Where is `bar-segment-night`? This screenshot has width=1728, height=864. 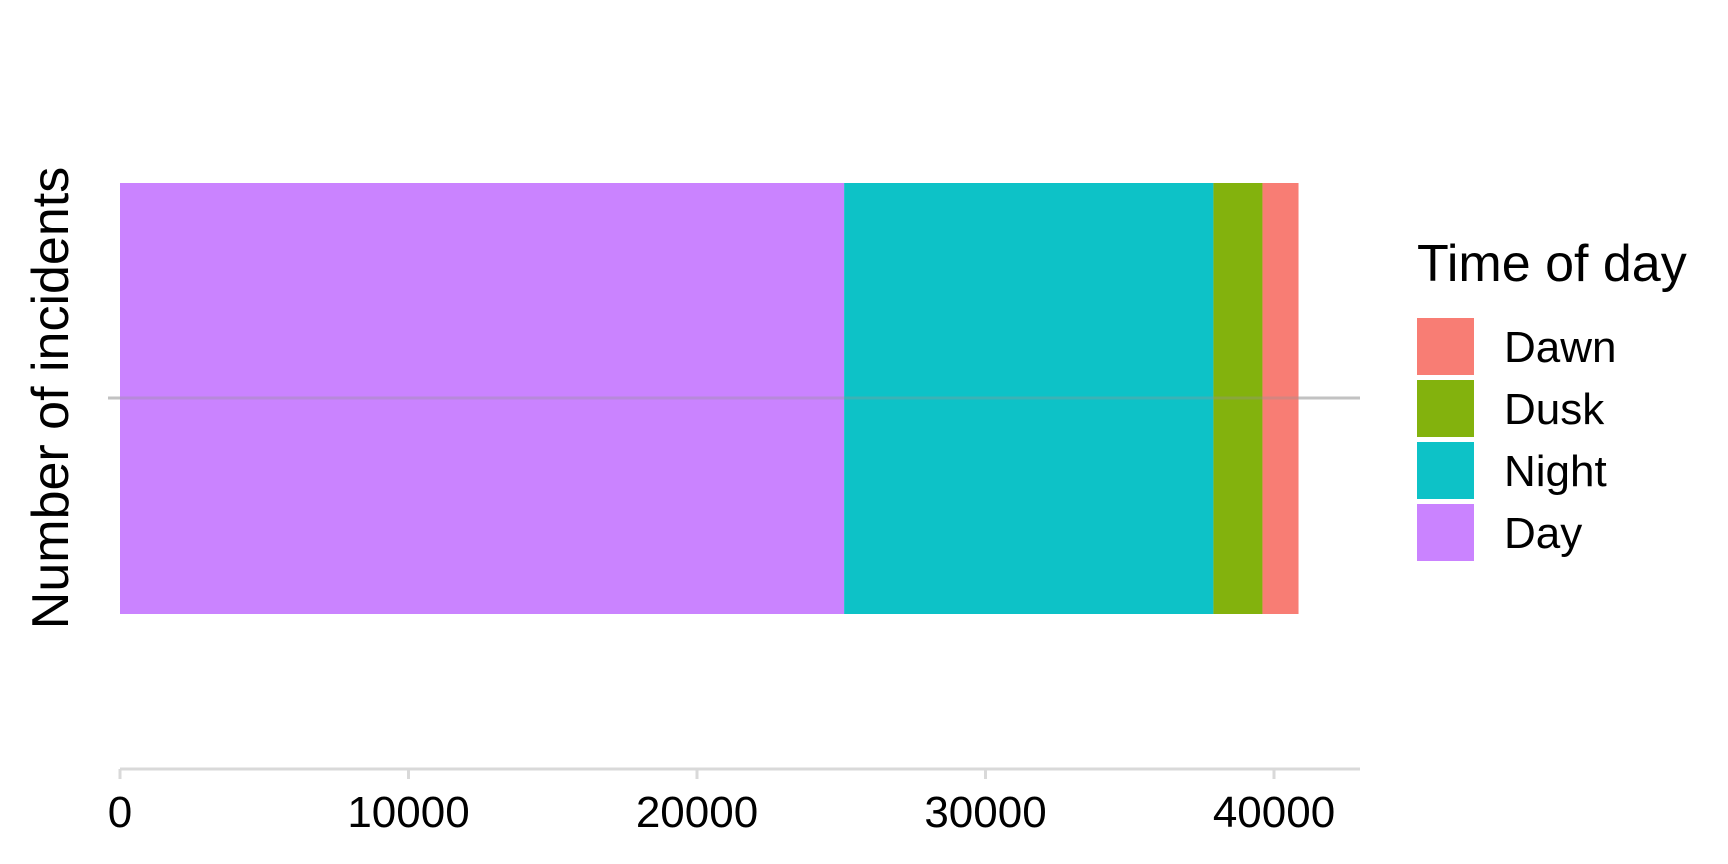 bar-segment-night is located at coordinates (1029, 398).